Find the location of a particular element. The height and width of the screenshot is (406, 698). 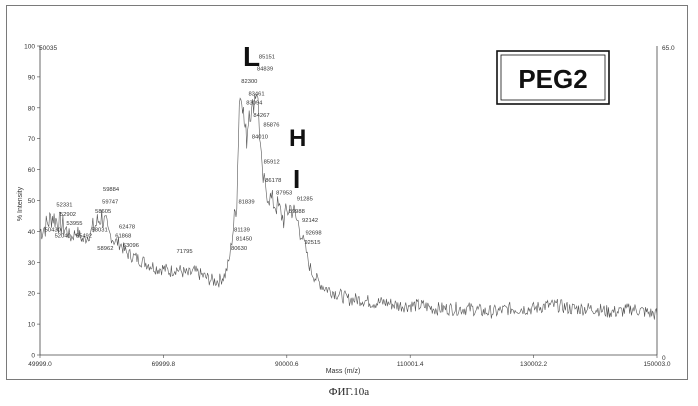

peg2-label-box: PEG2 is located at coordinates (553, 77).